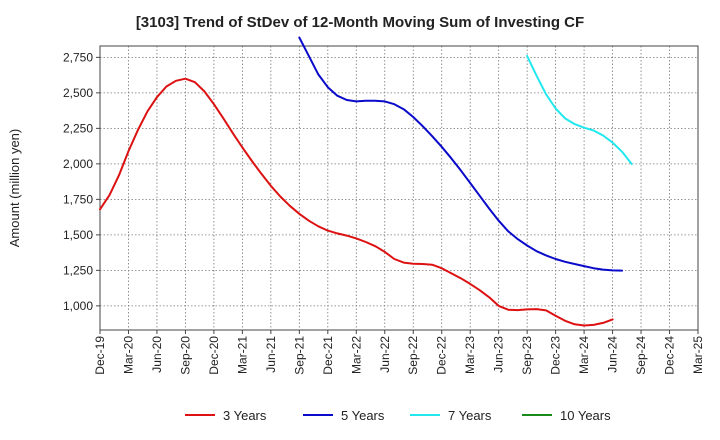  Describe the element at coordinates (356, 355) in the screenshot. I see `x-tick-label: Mar-22` at that location.